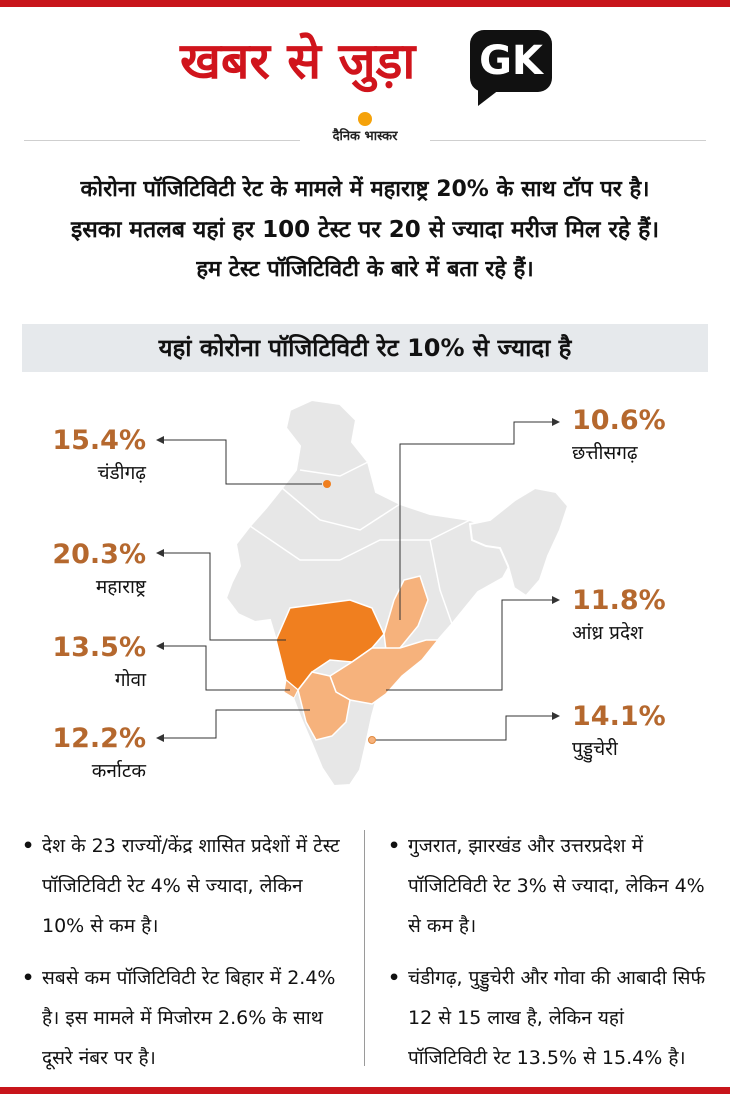  What do you see at coordinates (365, 136) in the screenshot?
I see `brand-logo: दैनिक भास्कर` at bounding box center [365, 136].